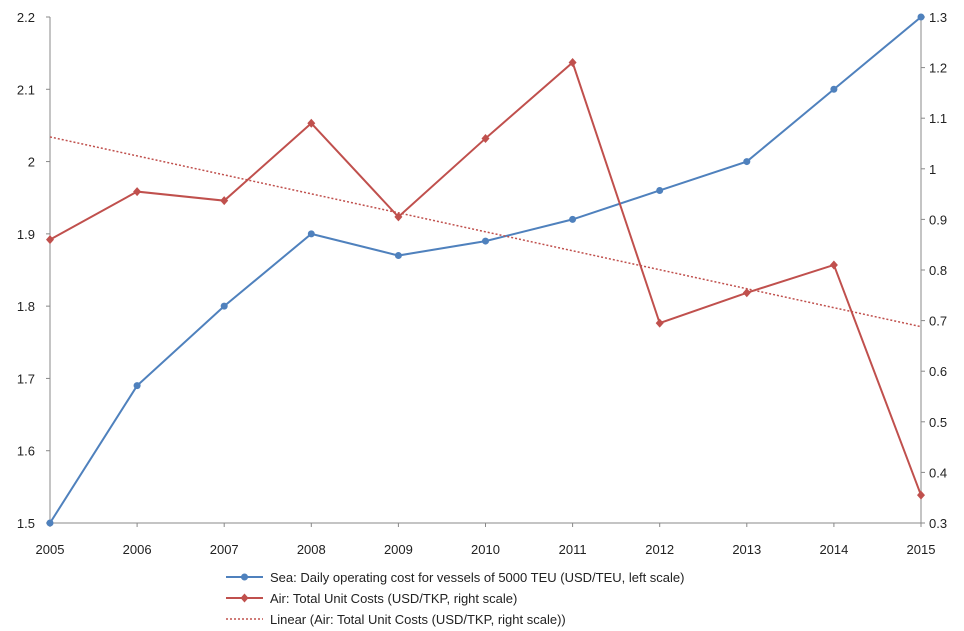  What do you see at coordinates (26, 234) in the screenshot?
I see `left-tick-label: 1.9` at bounding box center [26, 234].